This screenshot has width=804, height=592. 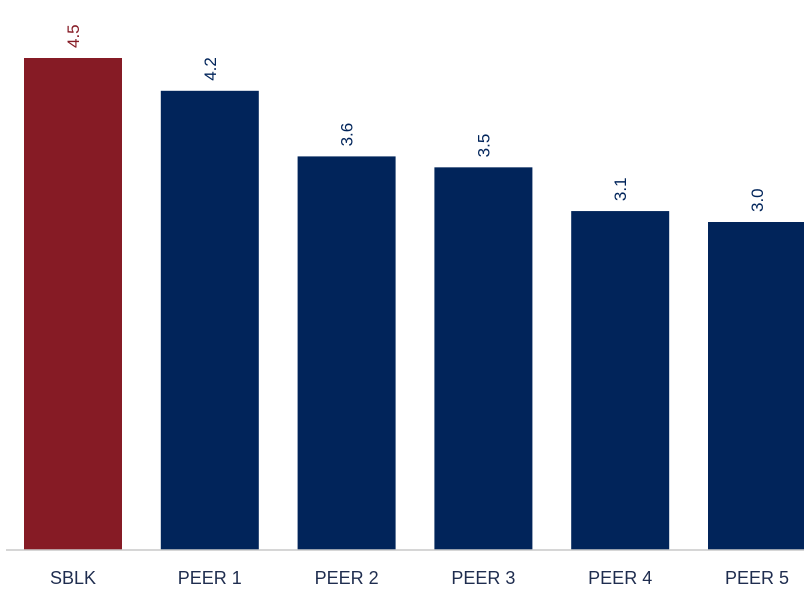 What do you see at coordinates (757, 578) in the screenshot?
I see `category-label: PEER 5` at bounding box center [757, 578].